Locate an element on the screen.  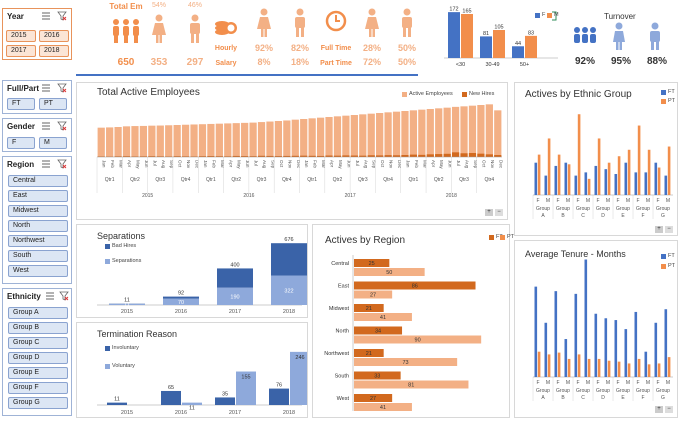
turnover-male: 88% is located at coordinates (656, 61).